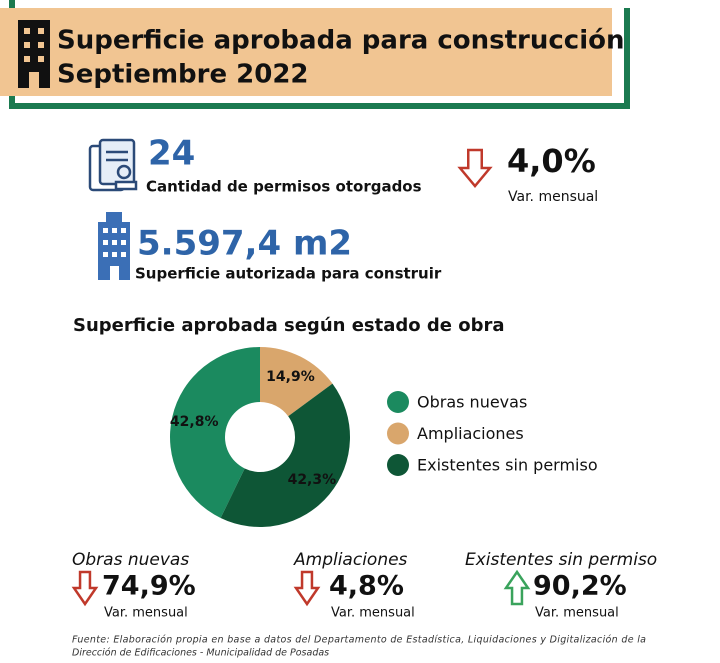 The height and width of the screenshot is (663, 720). I want to click on variation-name: Ampliaciones, so click(350, 560).